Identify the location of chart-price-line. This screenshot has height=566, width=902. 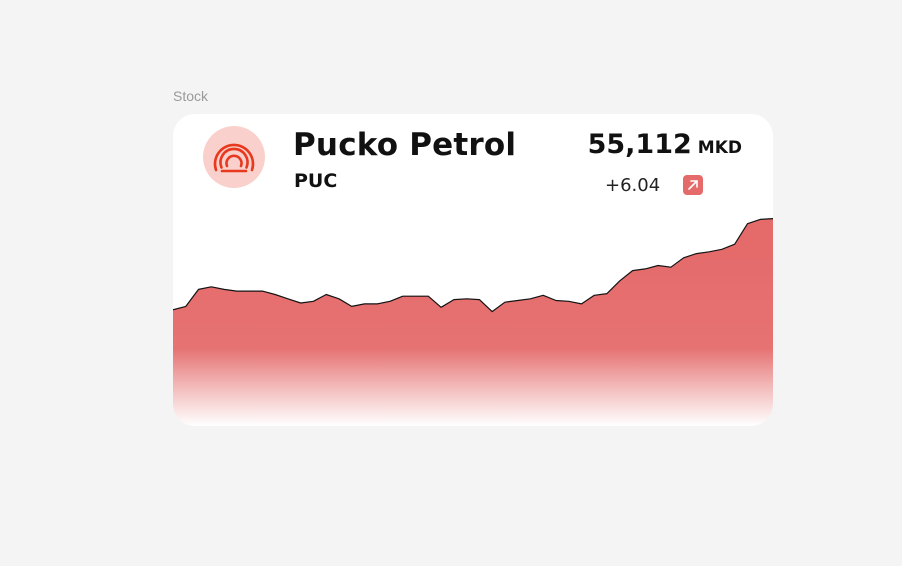
(473, 265).